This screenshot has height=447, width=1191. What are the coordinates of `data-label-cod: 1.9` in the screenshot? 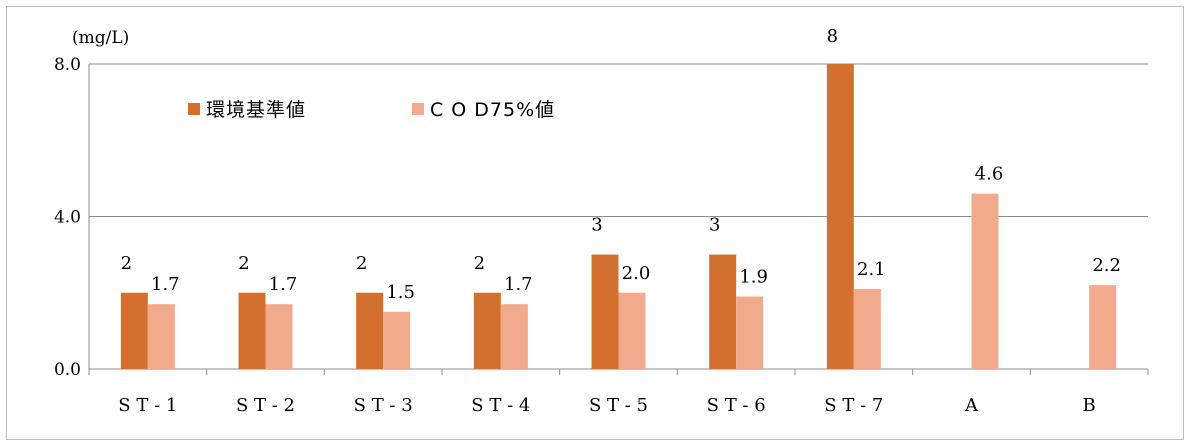 It's located at (753, 277).